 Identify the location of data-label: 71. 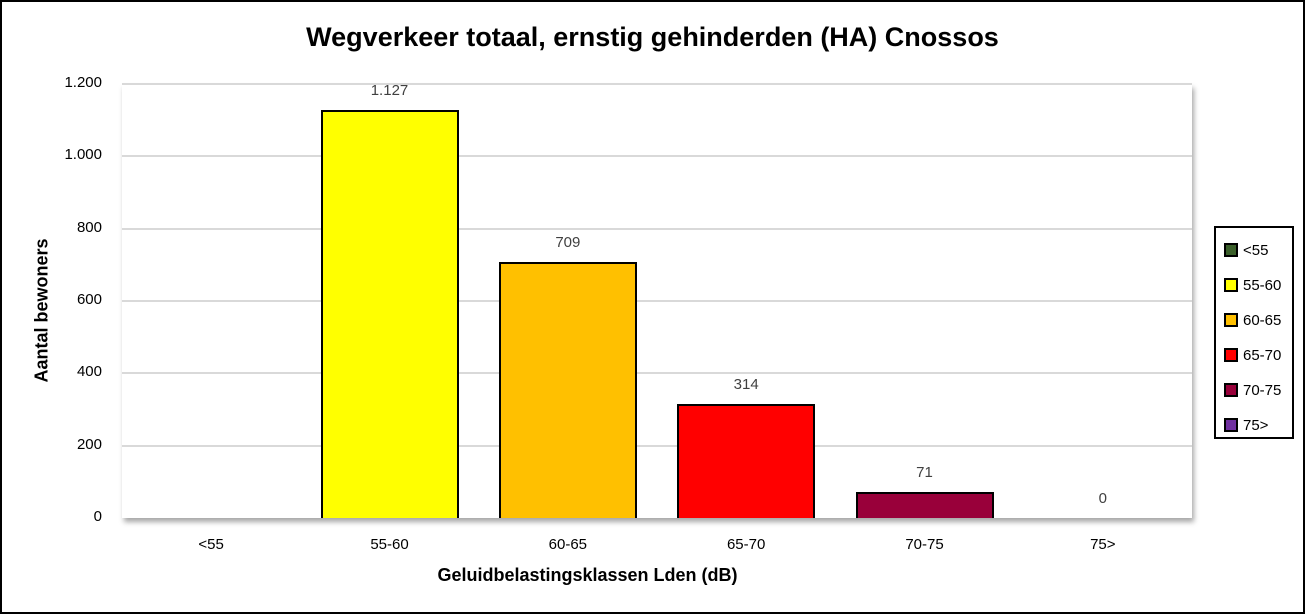
(924, 473).